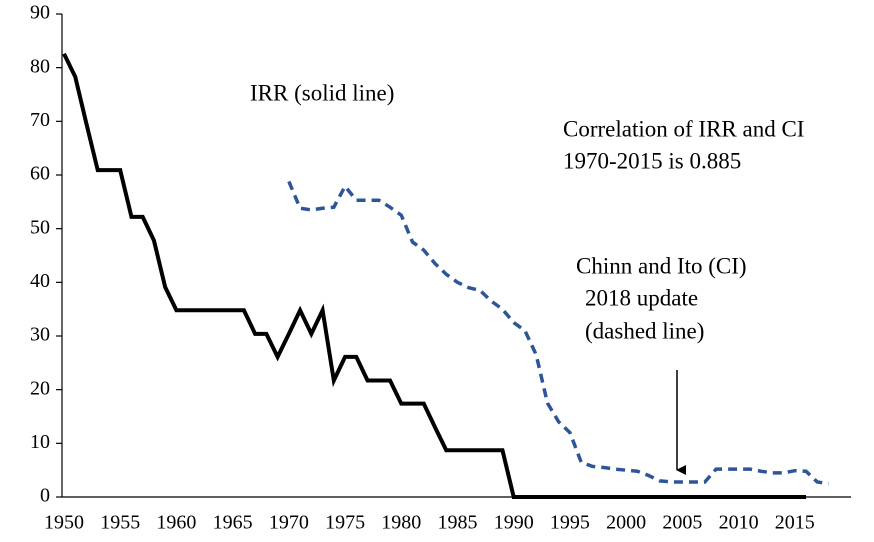 The image size is (874, 542). Describe the element at coordinates (652, 160) in the screenshot. I see `annotation: 1970-2015 is 0.885` at that location.